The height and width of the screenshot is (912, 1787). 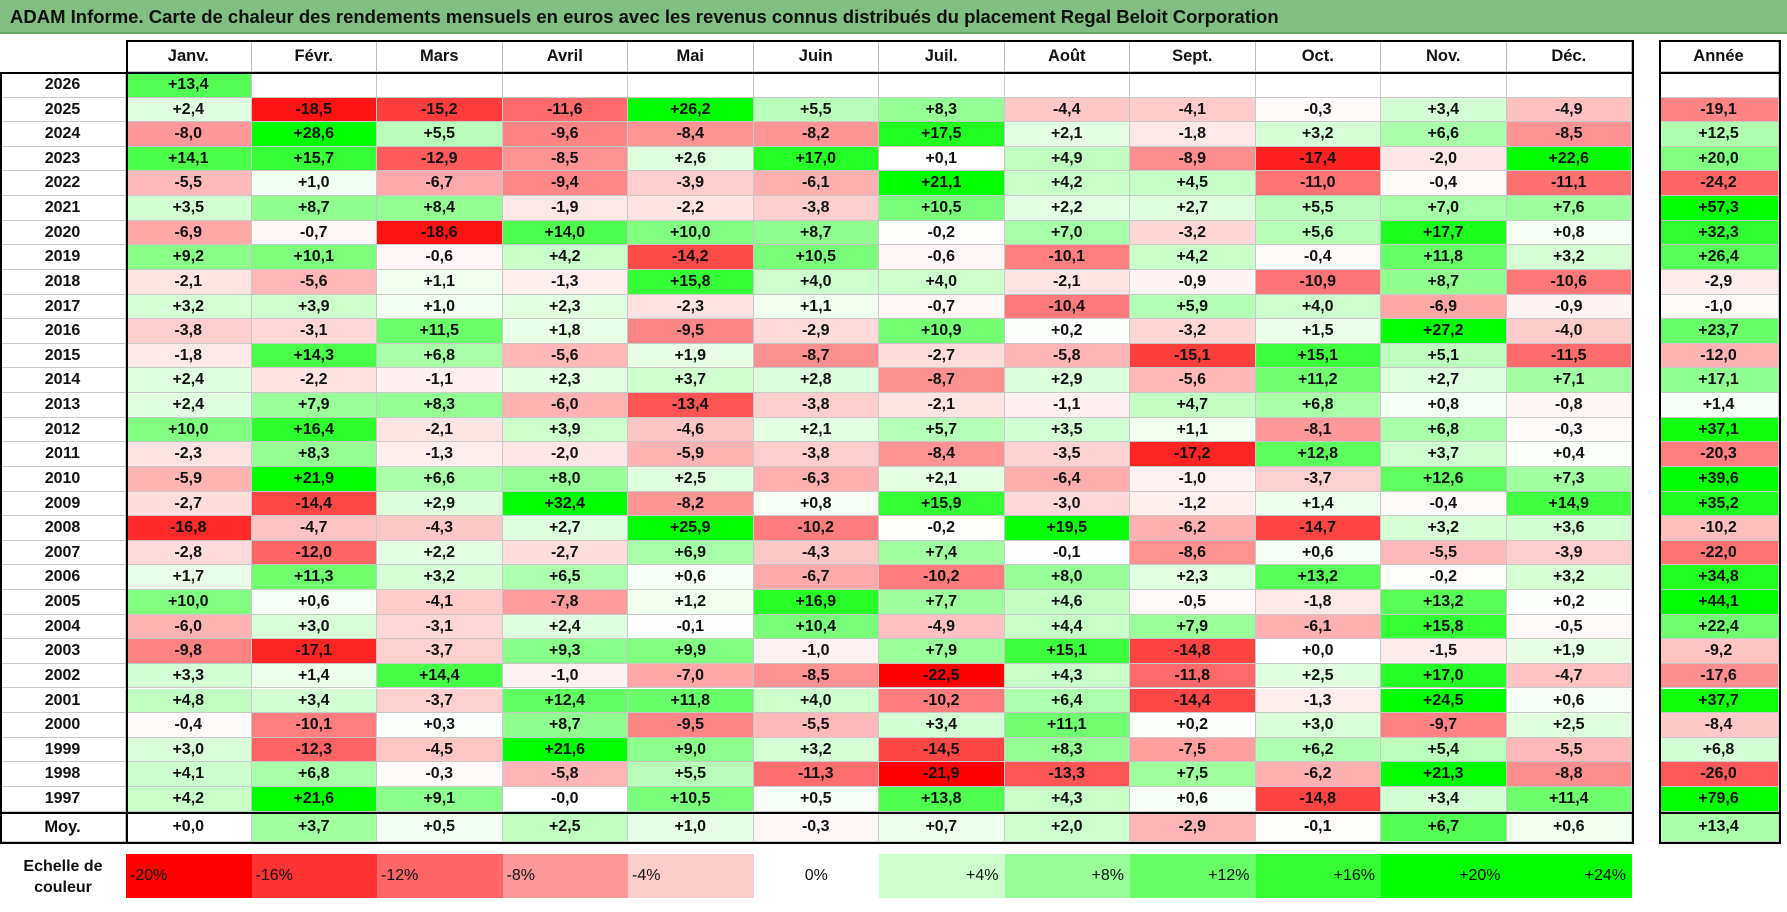 I want to click on year-label: 2009, so click(x=63, y=504).